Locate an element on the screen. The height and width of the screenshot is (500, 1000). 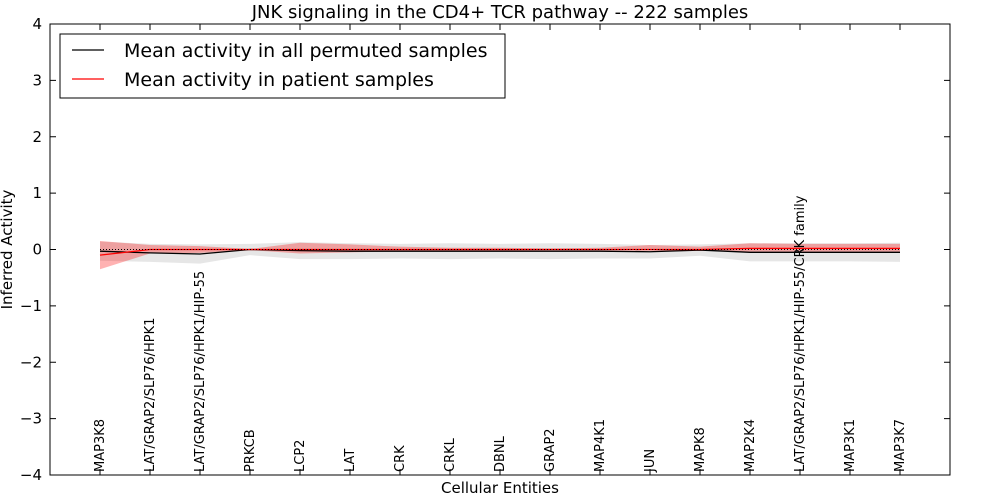
x-tick-label: MAP2K4 is located at coordinates (750, 445).